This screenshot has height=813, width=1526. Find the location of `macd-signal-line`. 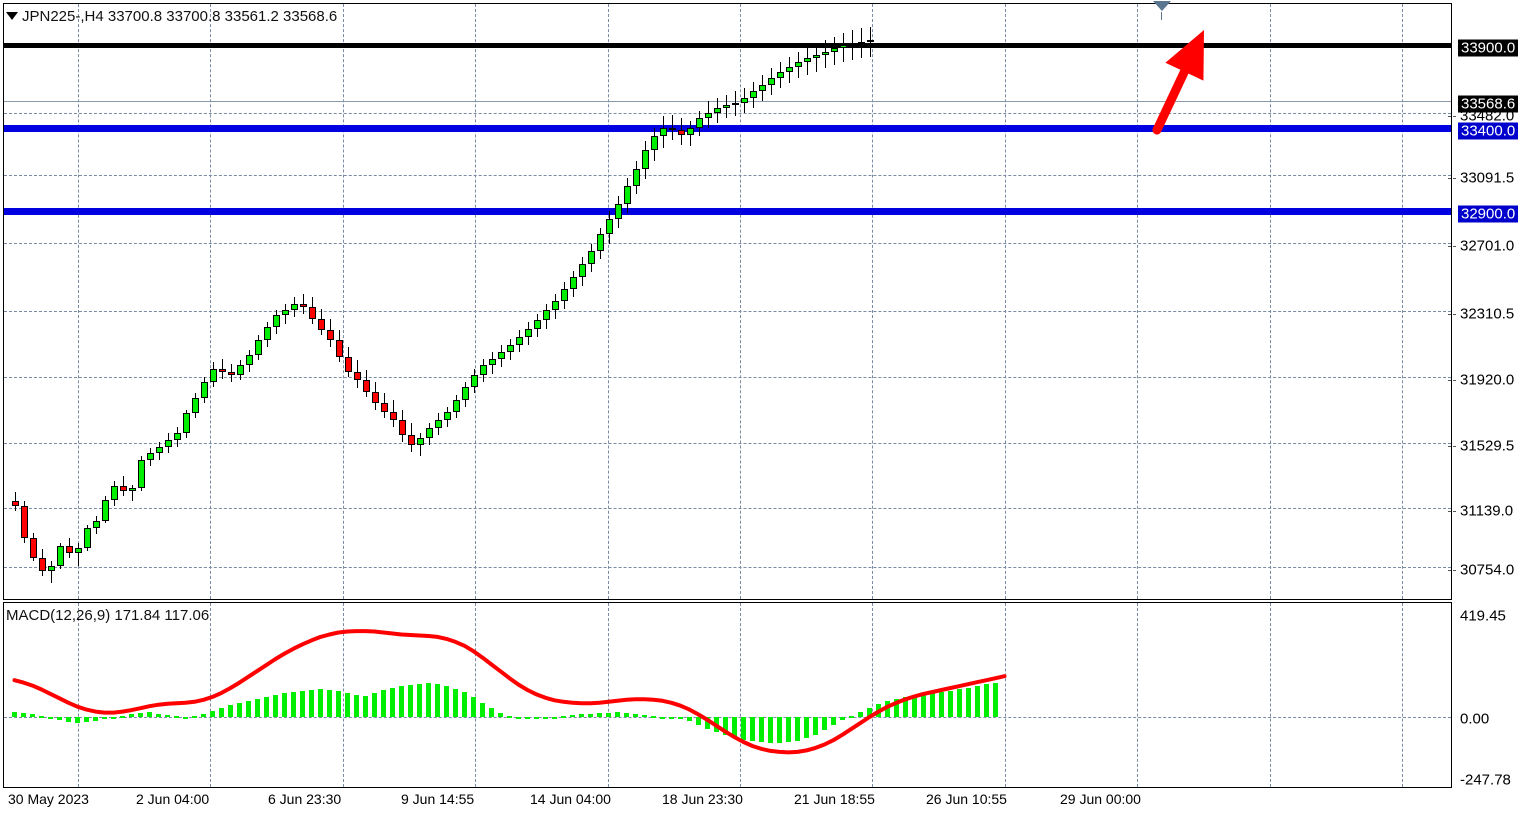

macd-signal-line is located at coordinates (509, 692).